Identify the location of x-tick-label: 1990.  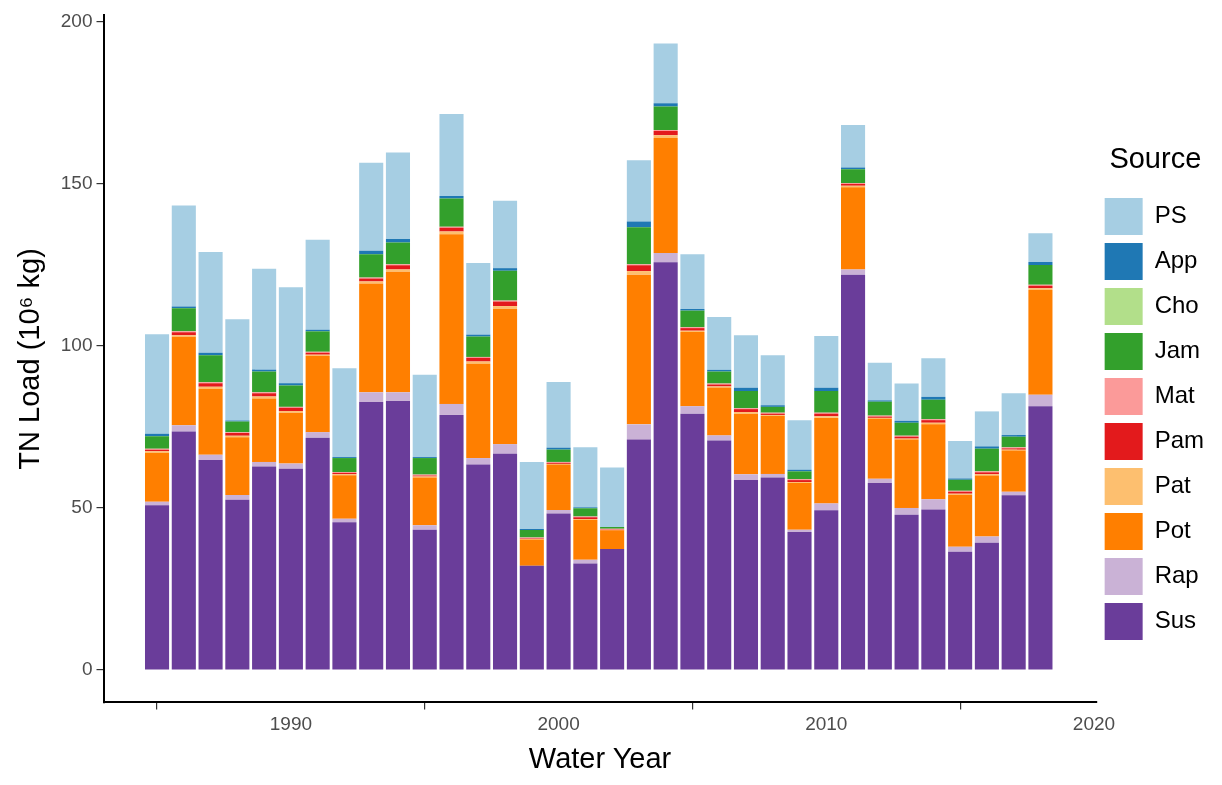
(291, 724).